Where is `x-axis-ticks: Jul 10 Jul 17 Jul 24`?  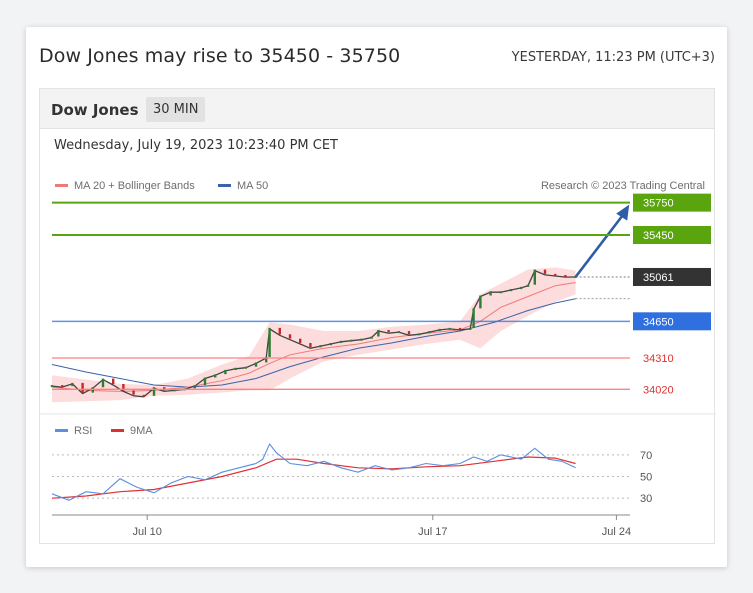
x-axis-ticks: Jul 10 Jul 17 Jul 24 is located at coordinates (382, 526).